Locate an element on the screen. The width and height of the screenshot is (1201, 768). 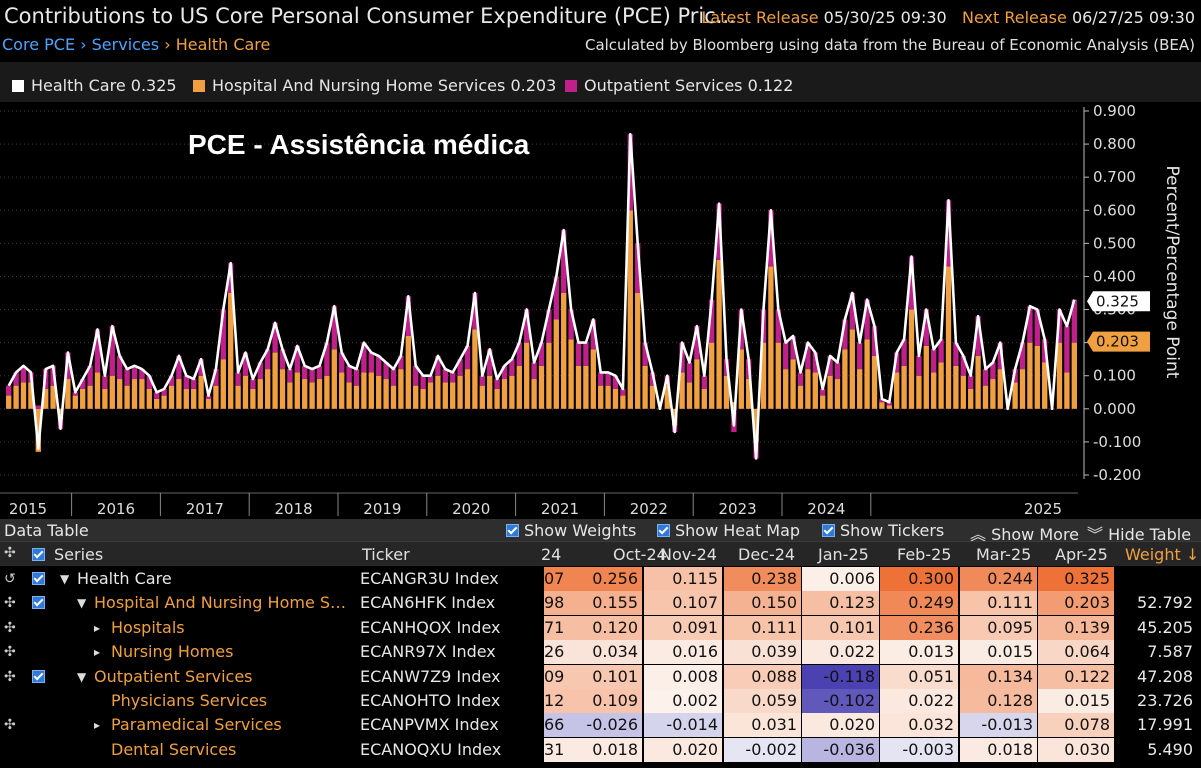
show-more-button: ︽ Show More is located at coordinates (1024, 533).